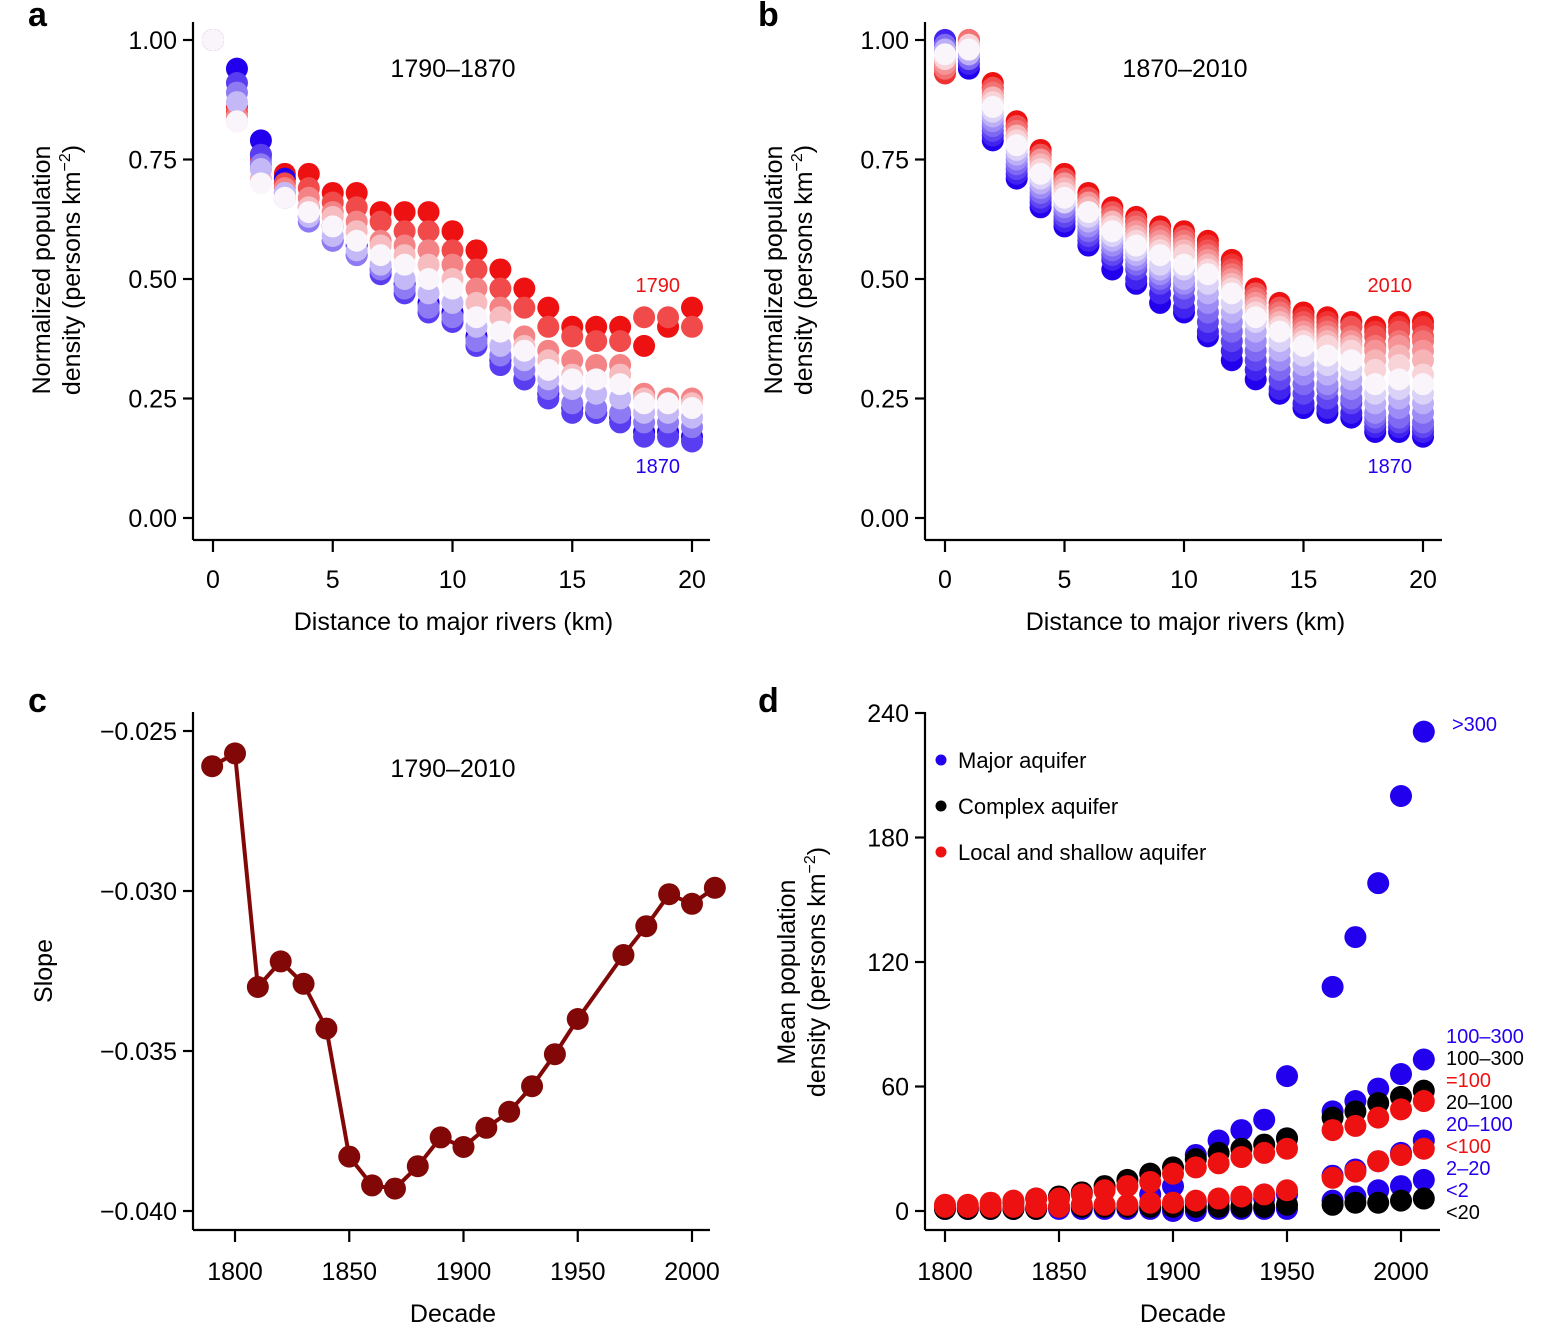 This screenshot has width=1554, height=1341. I want to click on y-tick-label: −0.030, so click(138, 892).